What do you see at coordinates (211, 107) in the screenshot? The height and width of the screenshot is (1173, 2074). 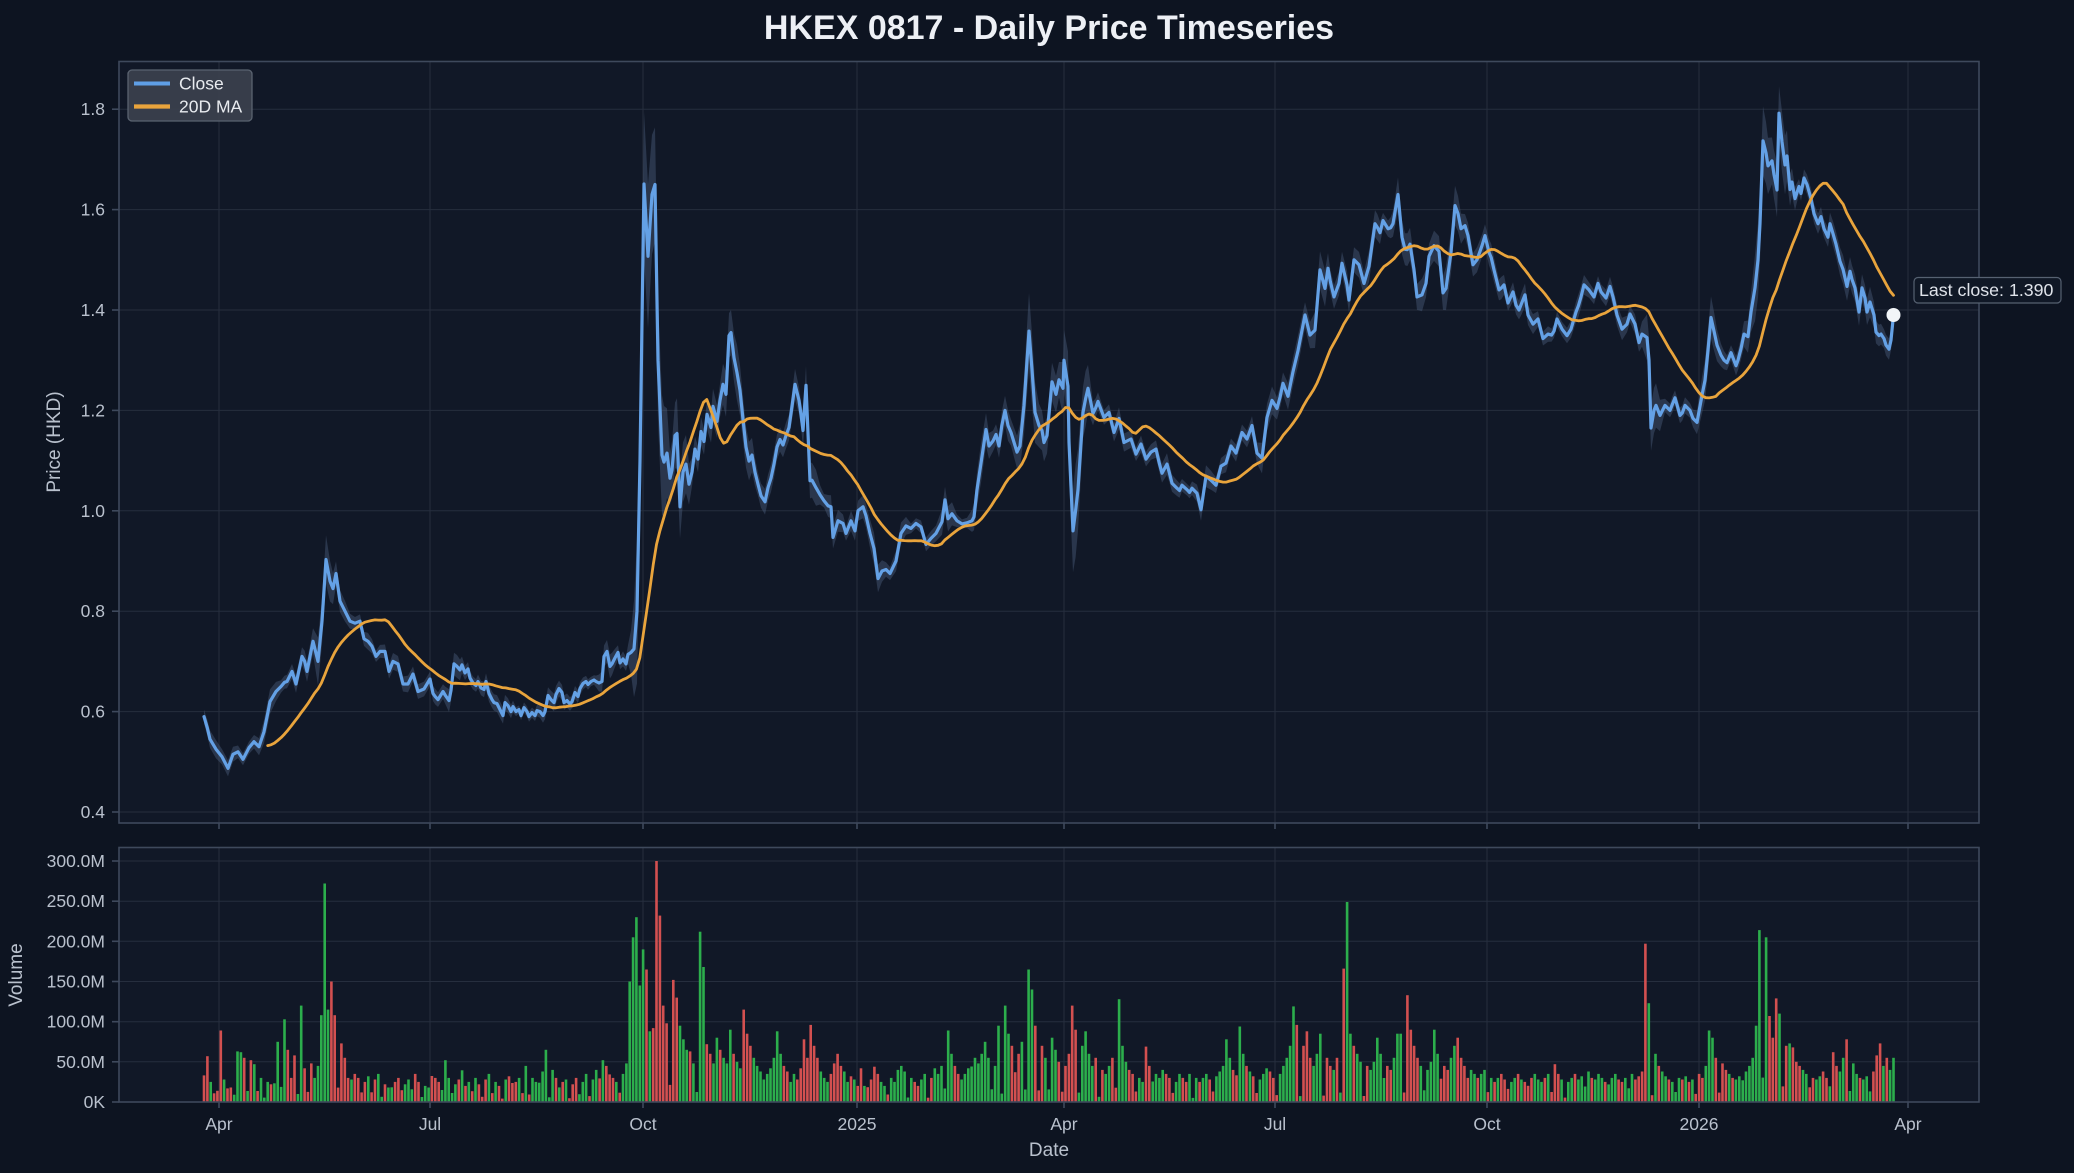 I see `svg-text: 20D MA` at bounding box center [211, 107].